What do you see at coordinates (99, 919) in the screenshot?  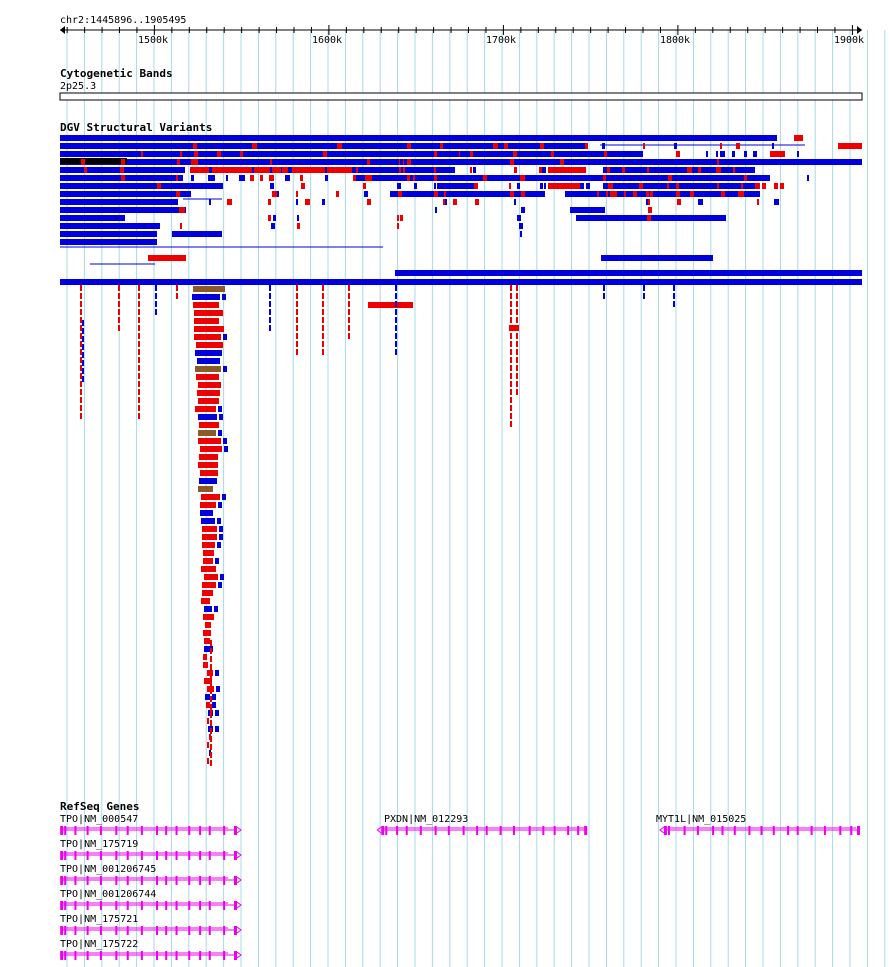 I see `gene-label: TPO|NM_175721` at bounding box center [99, 919].